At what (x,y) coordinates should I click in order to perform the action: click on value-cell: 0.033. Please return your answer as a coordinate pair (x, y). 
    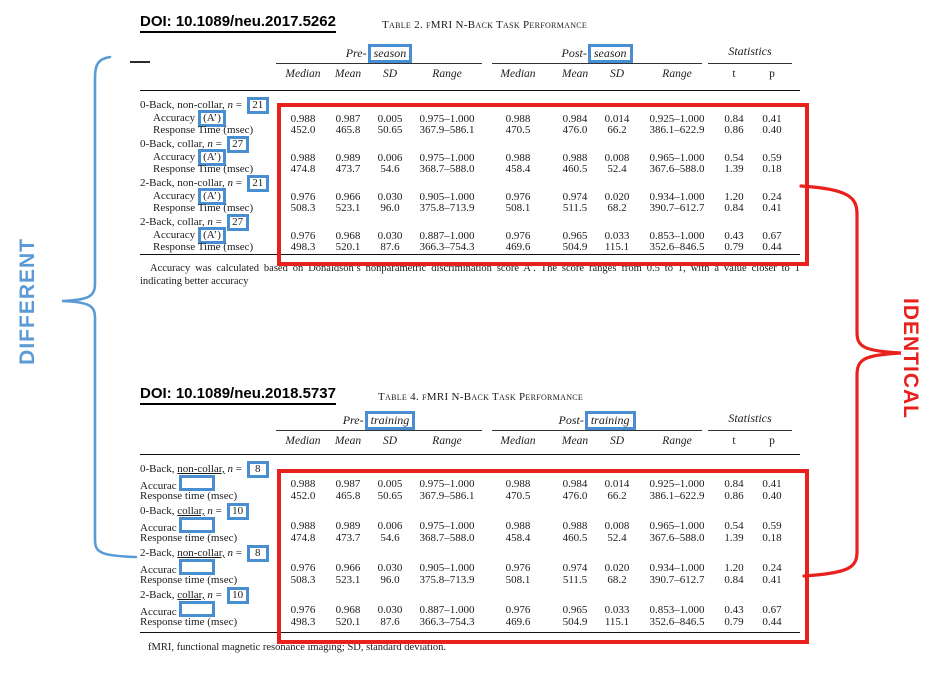
    Looking at the image, I should click on (617, 235).